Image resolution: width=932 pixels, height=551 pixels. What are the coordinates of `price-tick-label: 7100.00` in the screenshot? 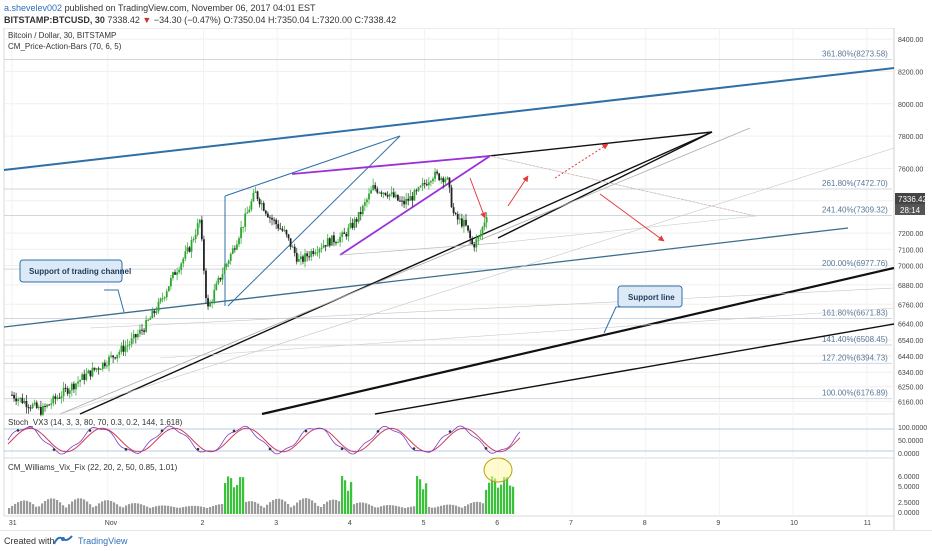 It's located at (910, 250).